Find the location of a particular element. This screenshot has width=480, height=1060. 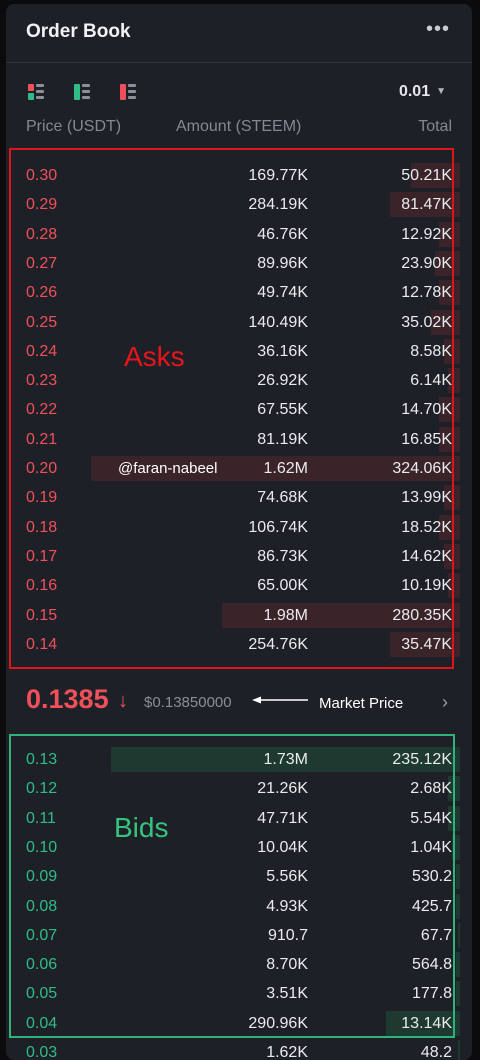

asks-annotation-label: Asks is located at coordinates (154, 356).